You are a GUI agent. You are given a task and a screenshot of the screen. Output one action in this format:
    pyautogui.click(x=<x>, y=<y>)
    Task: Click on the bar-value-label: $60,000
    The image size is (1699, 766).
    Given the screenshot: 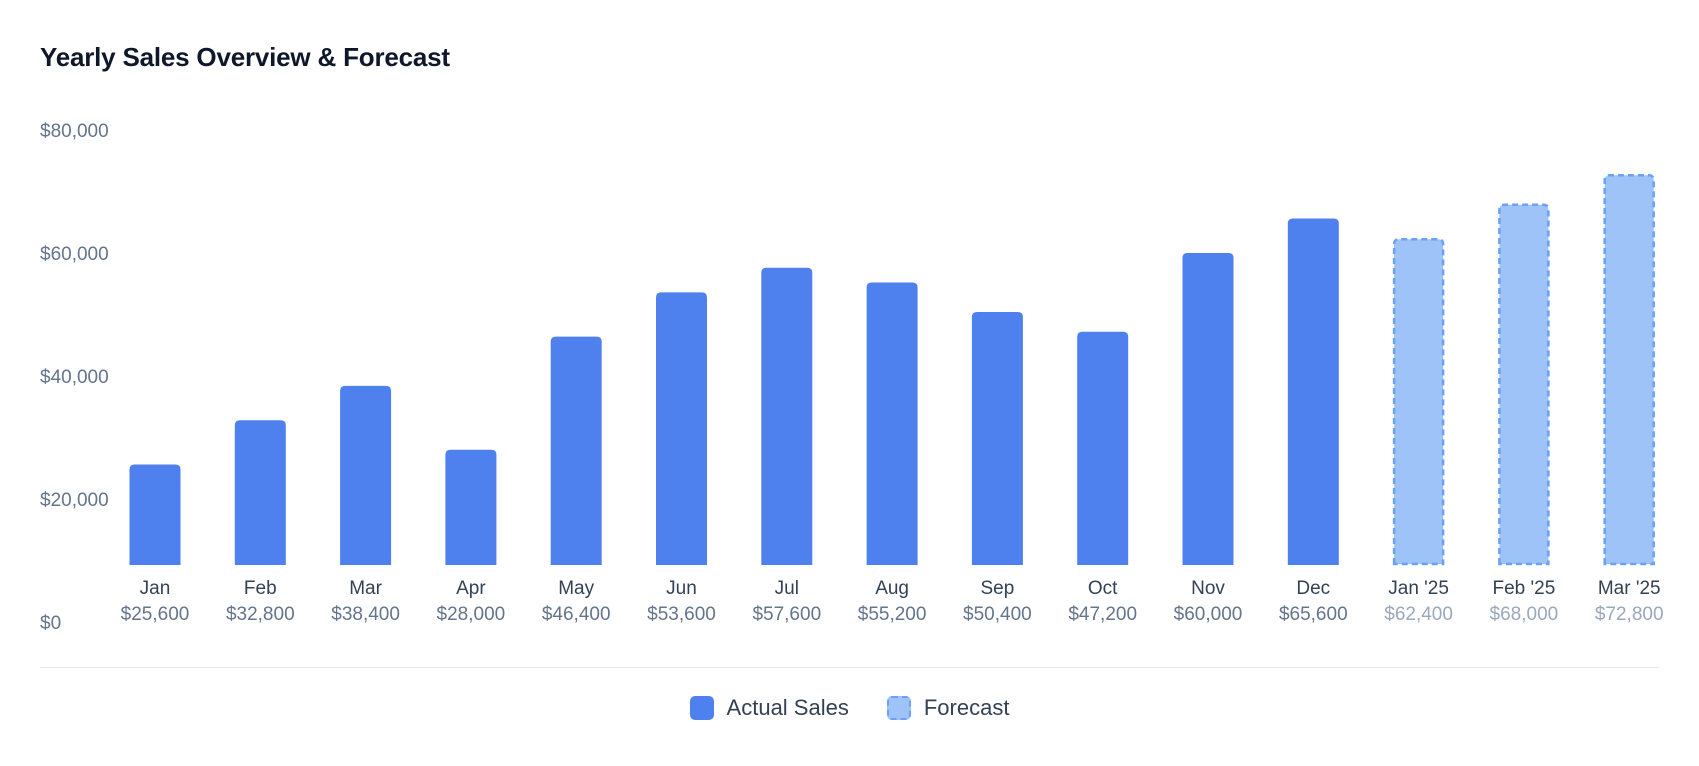 What is the action you would take?
    pyautogui.click(x=1208, y=614)
    